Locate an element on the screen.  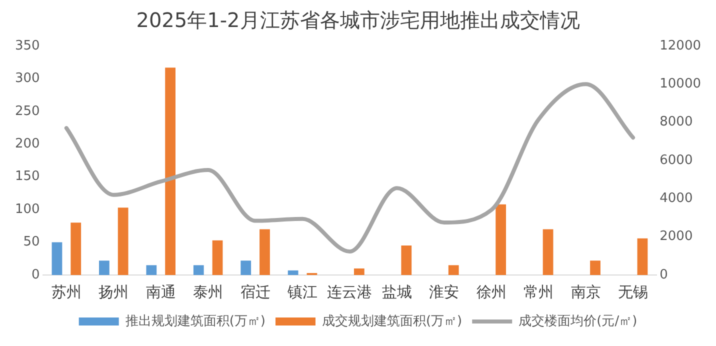
chart-title: 2025年1-2月江苏省各城市涉宅用地推出成交情况 is located at coordinates (358, 20).